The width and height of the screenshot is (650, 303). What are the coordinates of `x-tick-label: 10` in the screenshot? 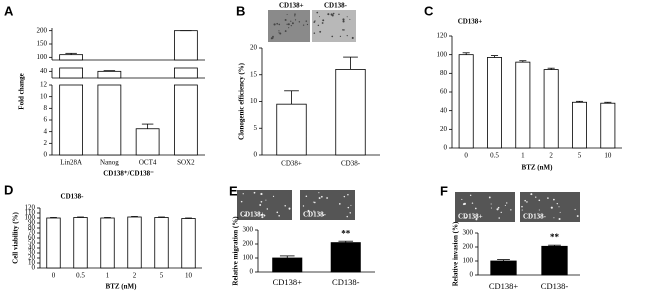 It's located at (189, 276).